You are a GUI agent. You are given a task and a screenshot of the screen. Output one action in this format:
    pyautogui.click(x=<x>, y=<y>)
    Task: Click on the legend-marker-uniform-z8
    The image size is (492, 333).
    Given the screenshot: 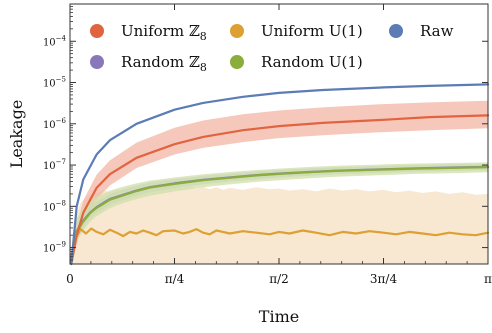 What is the action you would take?
    pyautogui.click(x=97, y=31)
    